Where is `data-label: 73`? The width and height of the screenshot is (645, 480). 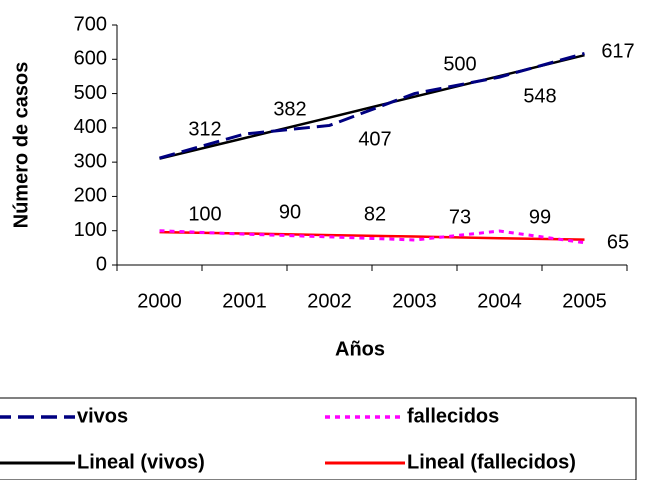
data-label: 73 is located at coordinates (460, 217).